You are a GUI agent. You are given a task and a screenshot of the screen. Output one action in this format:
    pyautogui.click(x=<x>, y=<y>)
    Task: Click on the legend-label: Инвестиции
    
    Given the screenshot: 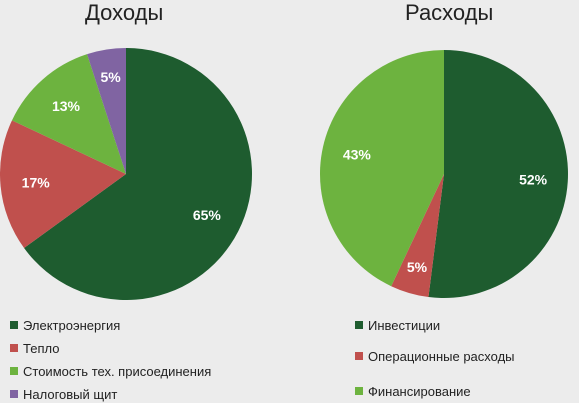 What is the action you would take?
    pyautogui.click(x=404, y=325)
    